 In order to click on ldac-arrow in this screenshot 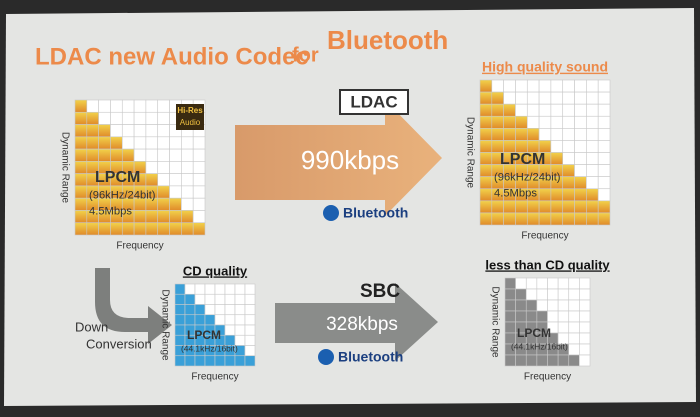, I will do `click(338, 158)`.